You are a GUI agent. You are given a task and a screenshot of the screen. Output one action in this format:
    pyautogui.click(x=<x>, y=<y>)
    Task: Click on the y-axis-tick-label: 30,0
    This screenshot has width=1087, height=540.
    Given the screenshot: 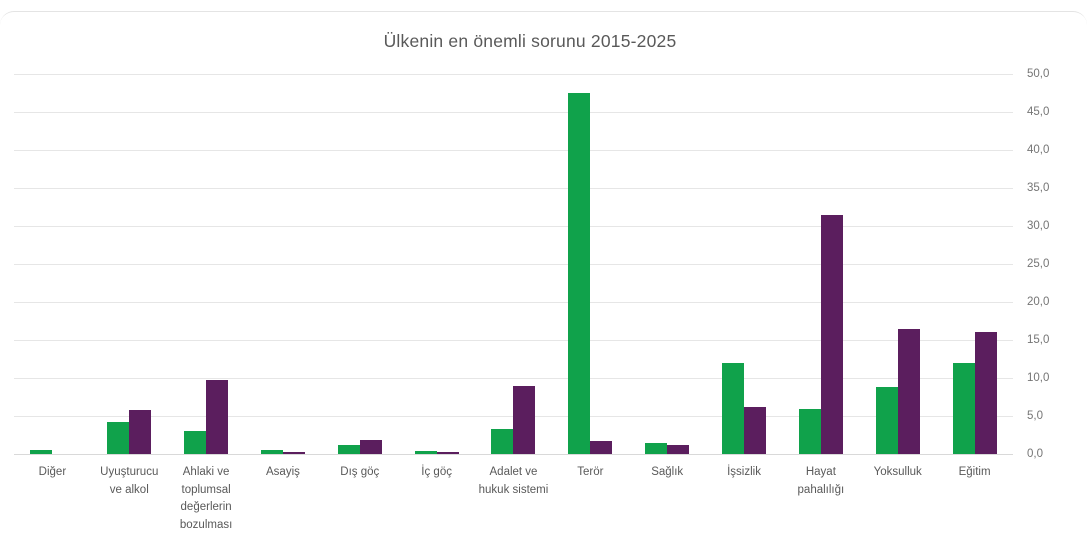 What is the action you would take?
    pyautogui.click(x=1052, y=226)
    